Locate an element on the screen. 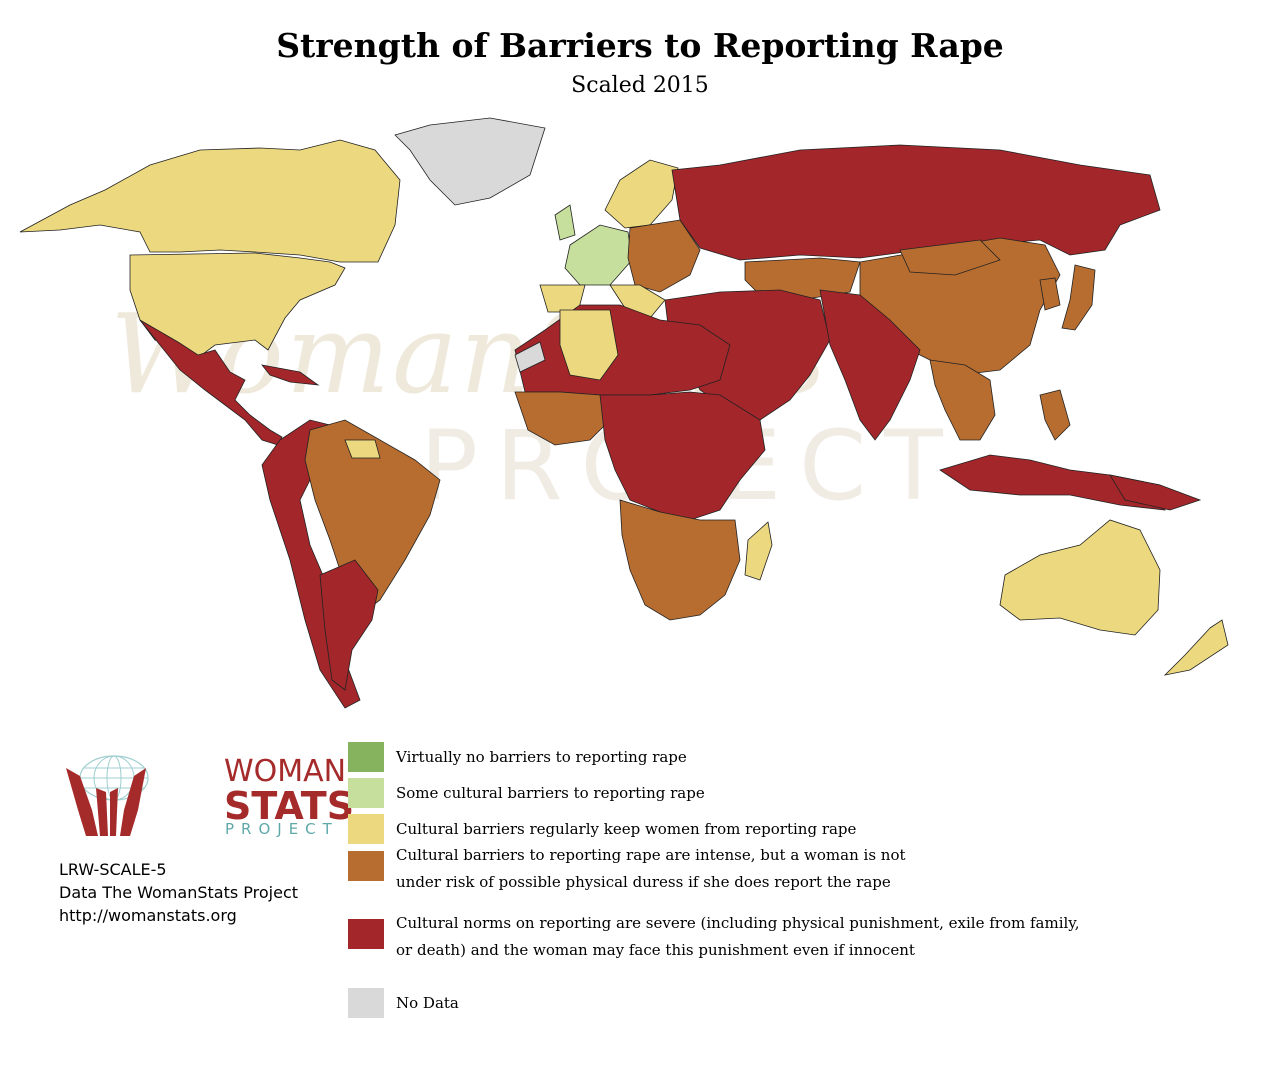  region-southern-africa is located at coordinates (680, 560).